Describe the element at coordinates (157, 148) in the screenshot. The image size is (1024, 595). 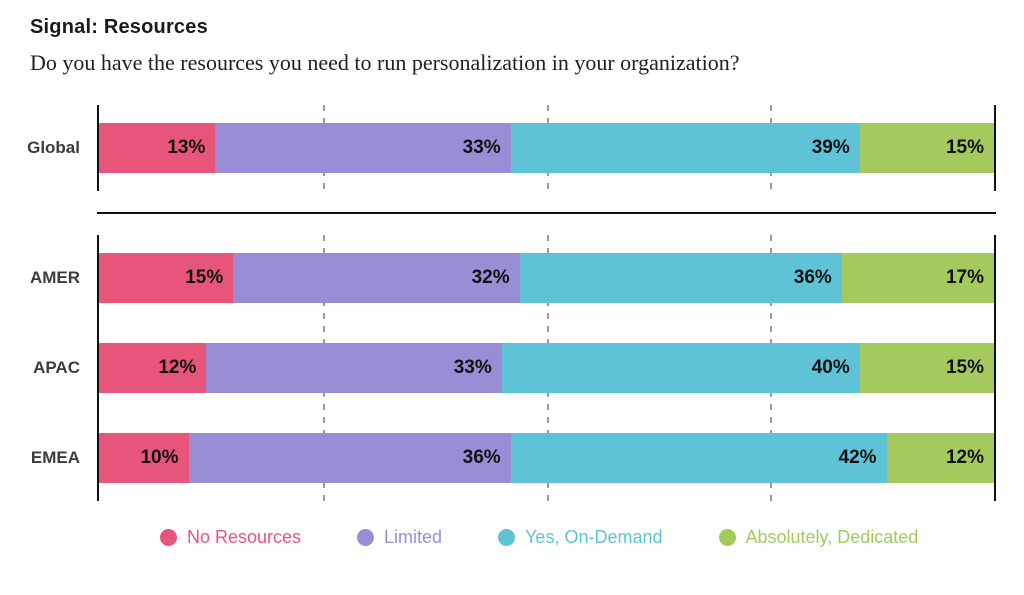
I see `bar-segment: 13%` at that location.